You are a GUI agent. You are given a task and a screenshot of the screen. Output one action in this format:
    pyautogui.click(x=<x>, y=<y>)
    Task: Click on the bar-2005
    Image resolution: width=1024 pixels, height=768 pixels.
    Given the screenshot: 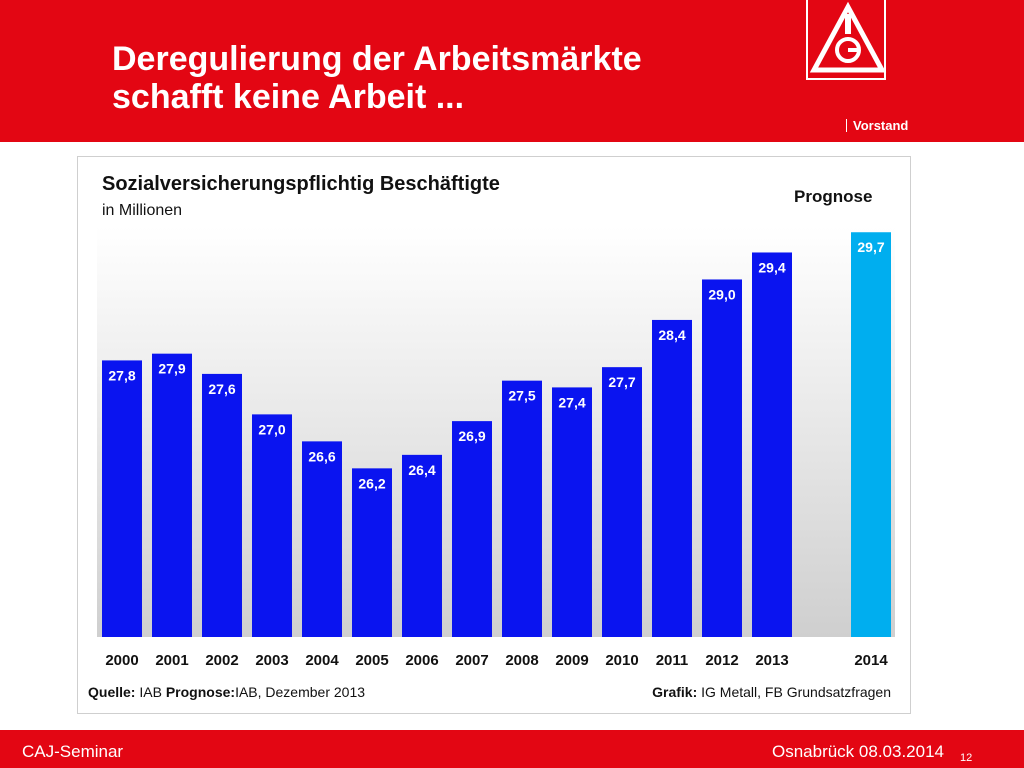 What is the action you would take?
    pyautogui.click(x=372, y=552)
    